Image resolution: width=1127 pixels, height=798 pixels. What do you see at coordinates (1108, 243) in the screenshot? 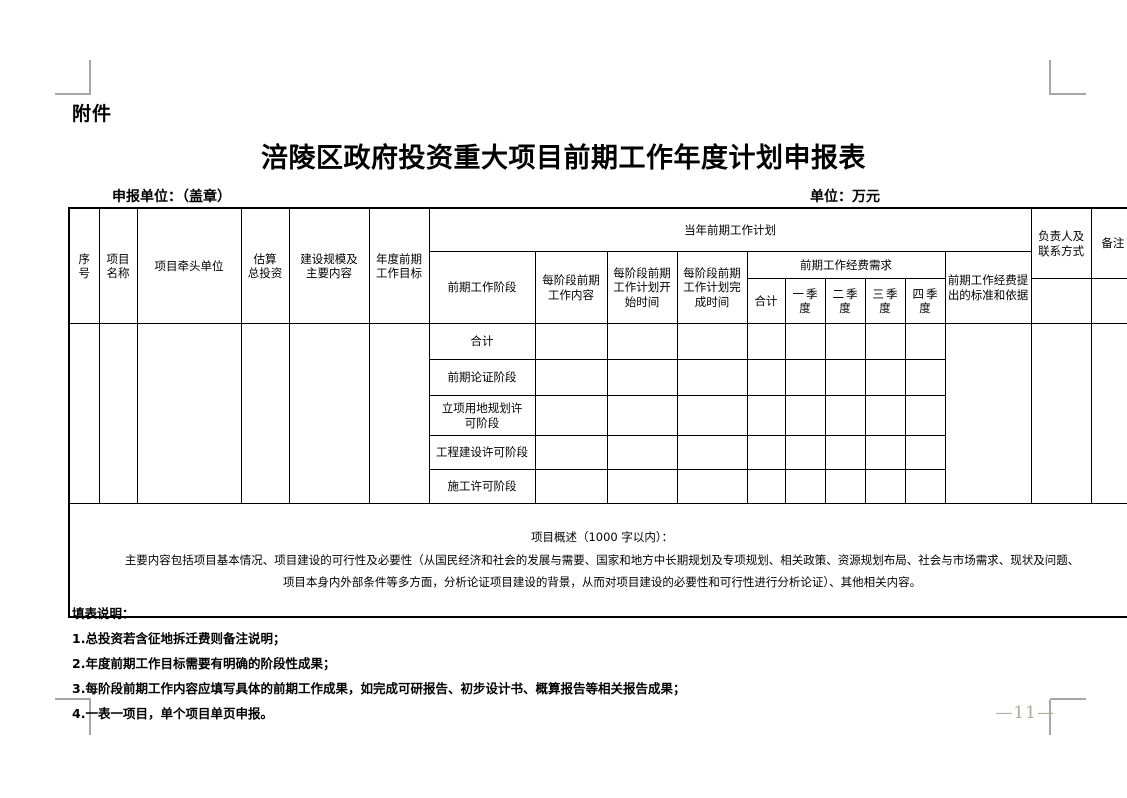
I see `col-header-remarks: 备注` at bounding box center [1108, 243].